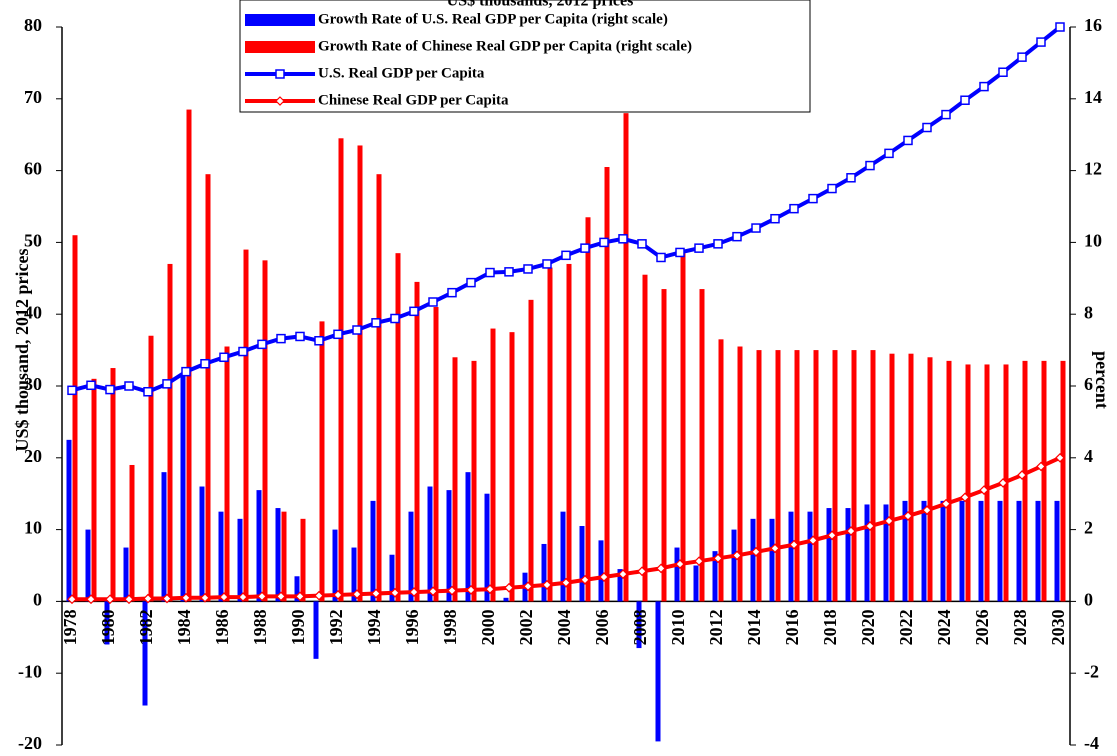 The width and height of the screenshot is (1117, 756). I want to click on y-tick-label: 20, so click(33, 456).